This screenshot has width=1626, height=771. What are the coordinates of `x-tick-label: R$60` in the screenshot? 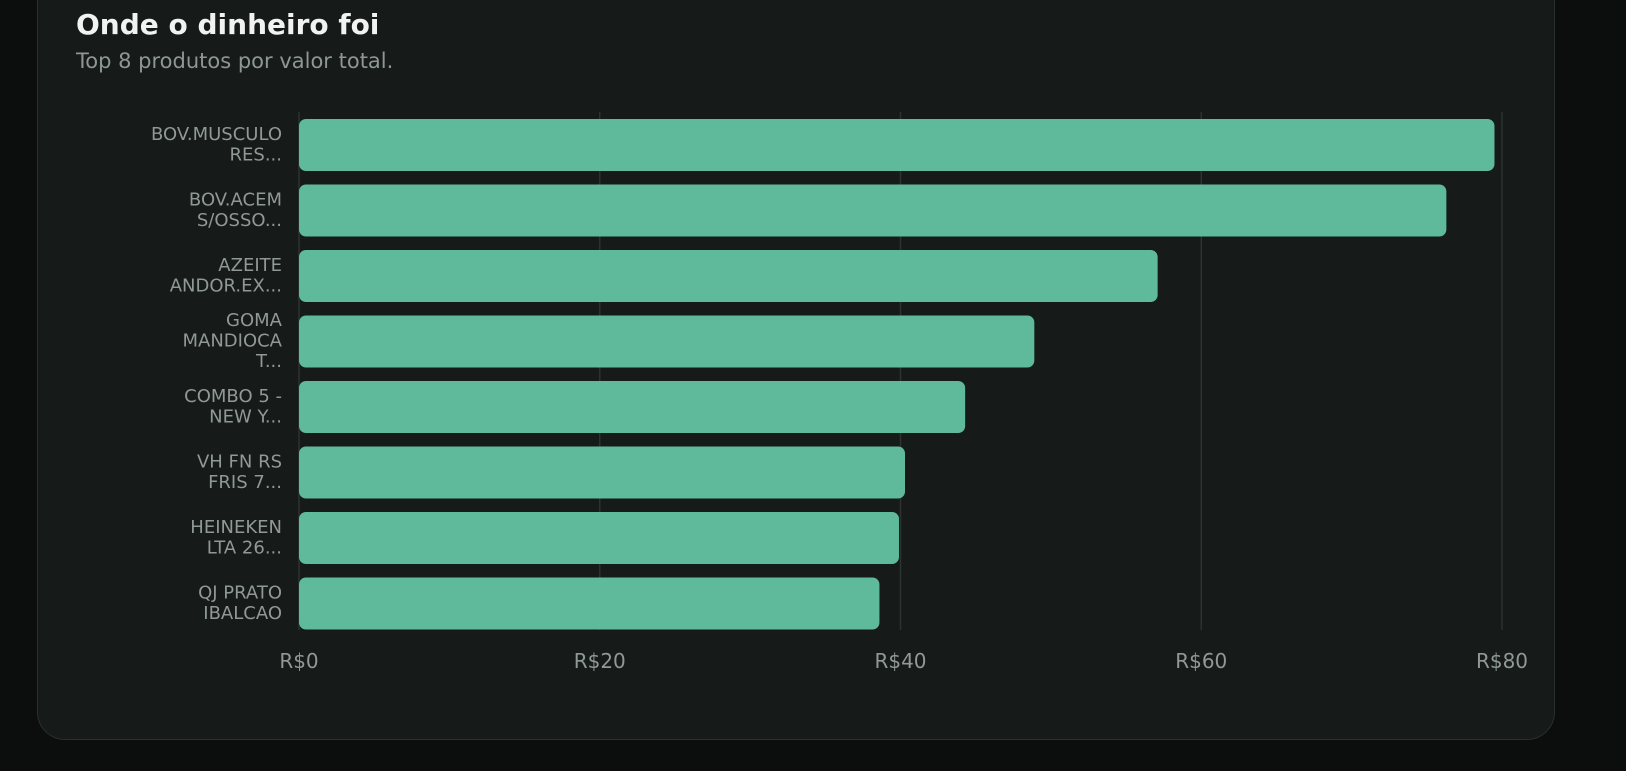 It's located at (1201, 661).